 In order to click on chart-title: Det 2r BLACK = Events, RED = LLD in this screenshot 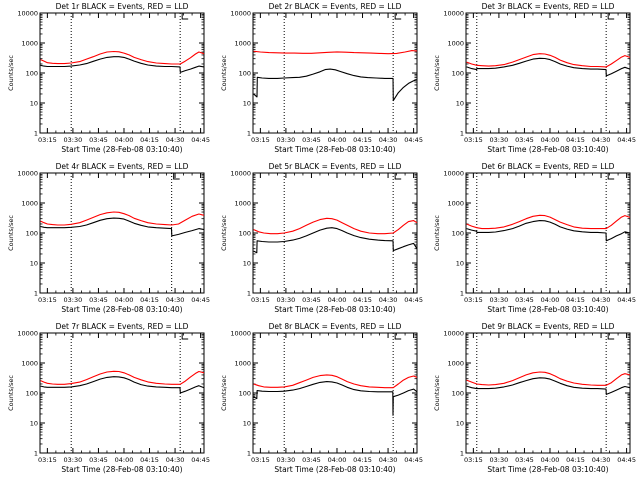, I will do `click(335, 6)`.